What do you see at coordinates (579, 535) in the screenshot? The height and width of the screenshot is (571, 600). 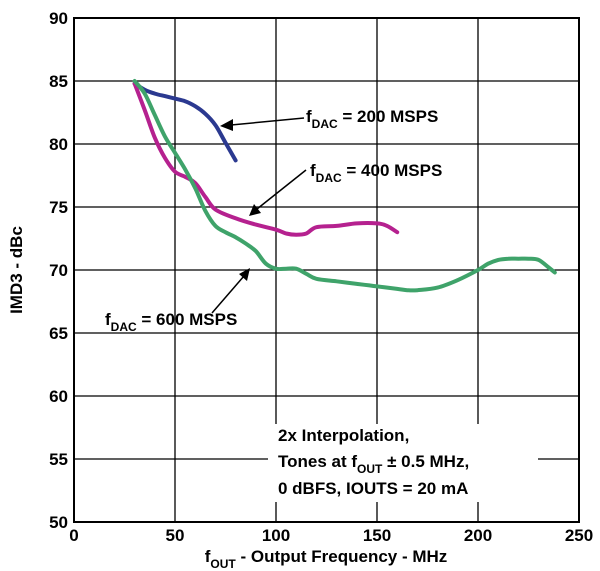 I see `x-tick-label: 250` at bounding box center [579, 535].